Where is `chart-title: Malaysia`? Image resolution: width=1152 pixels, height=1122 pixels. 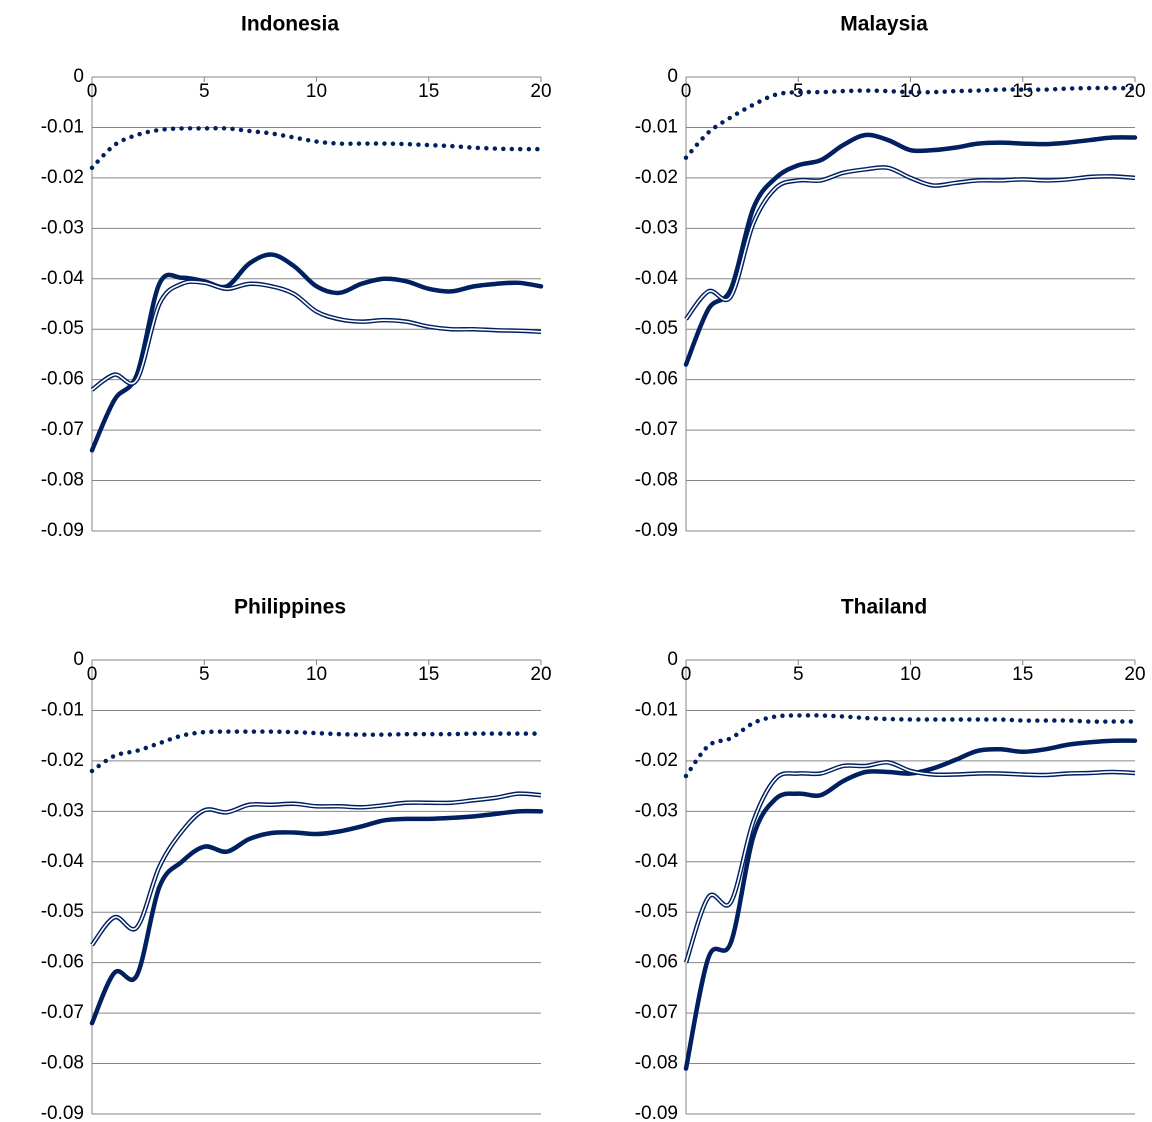 chart-title: Malaysia is located at coordinates (884, 24).